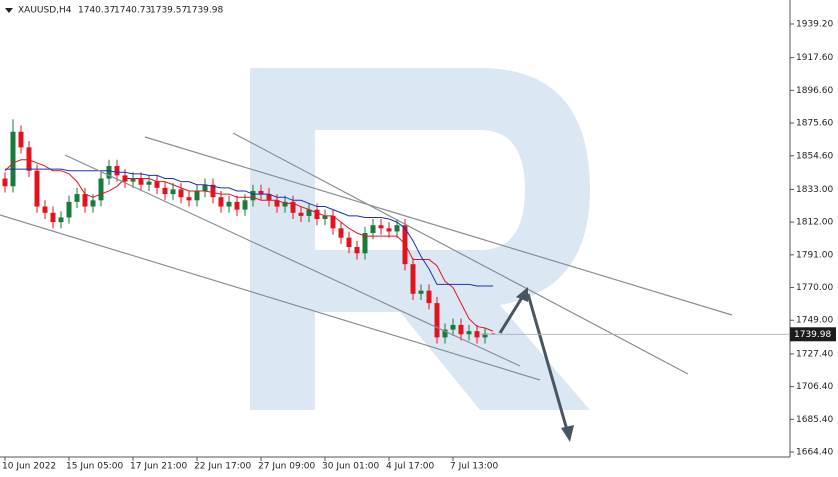 The image size is (838, 477). Describe the element at coordinates (350, 467) in the screenshot. I see `x-tick-label: 30 Jun 01:00` at that location.